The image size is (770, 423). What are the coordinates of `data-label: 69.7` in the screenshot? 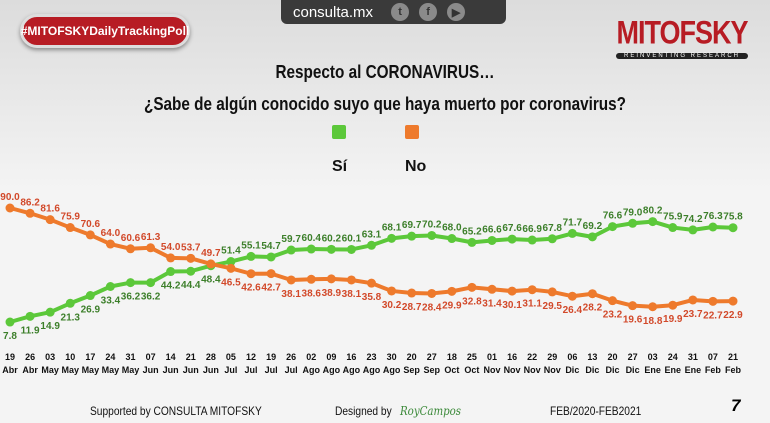 It's located at (412, 225).